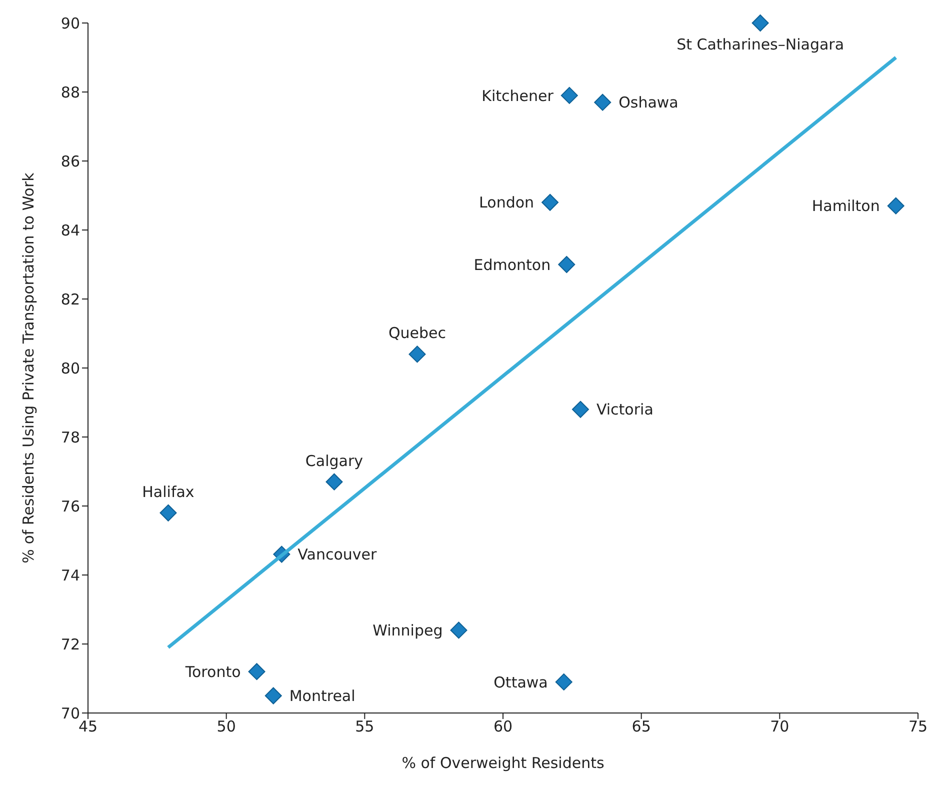  What do you see at coordinates (70, 299) in the screenshot?
I see `y-tick-label: 82` at bounding box center [70, 299].